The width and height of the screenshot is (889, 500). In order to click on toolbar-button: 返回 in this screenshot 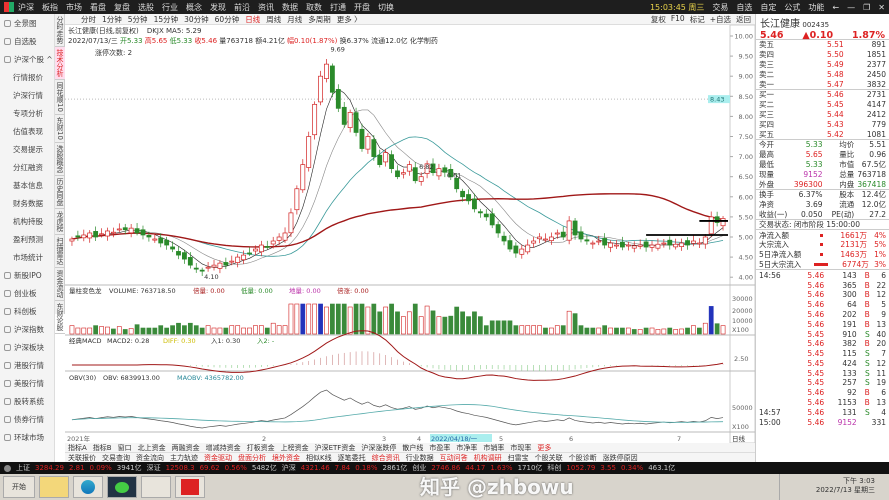, I will do `click(743, 19)`.